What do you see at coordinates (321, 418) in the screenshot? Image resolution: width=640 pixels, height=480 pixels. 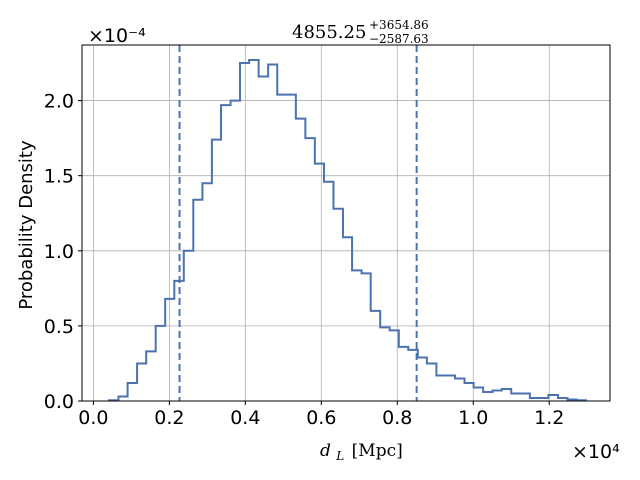 I see `x-tick-label: 0.6` at bounding box center [321, 418].